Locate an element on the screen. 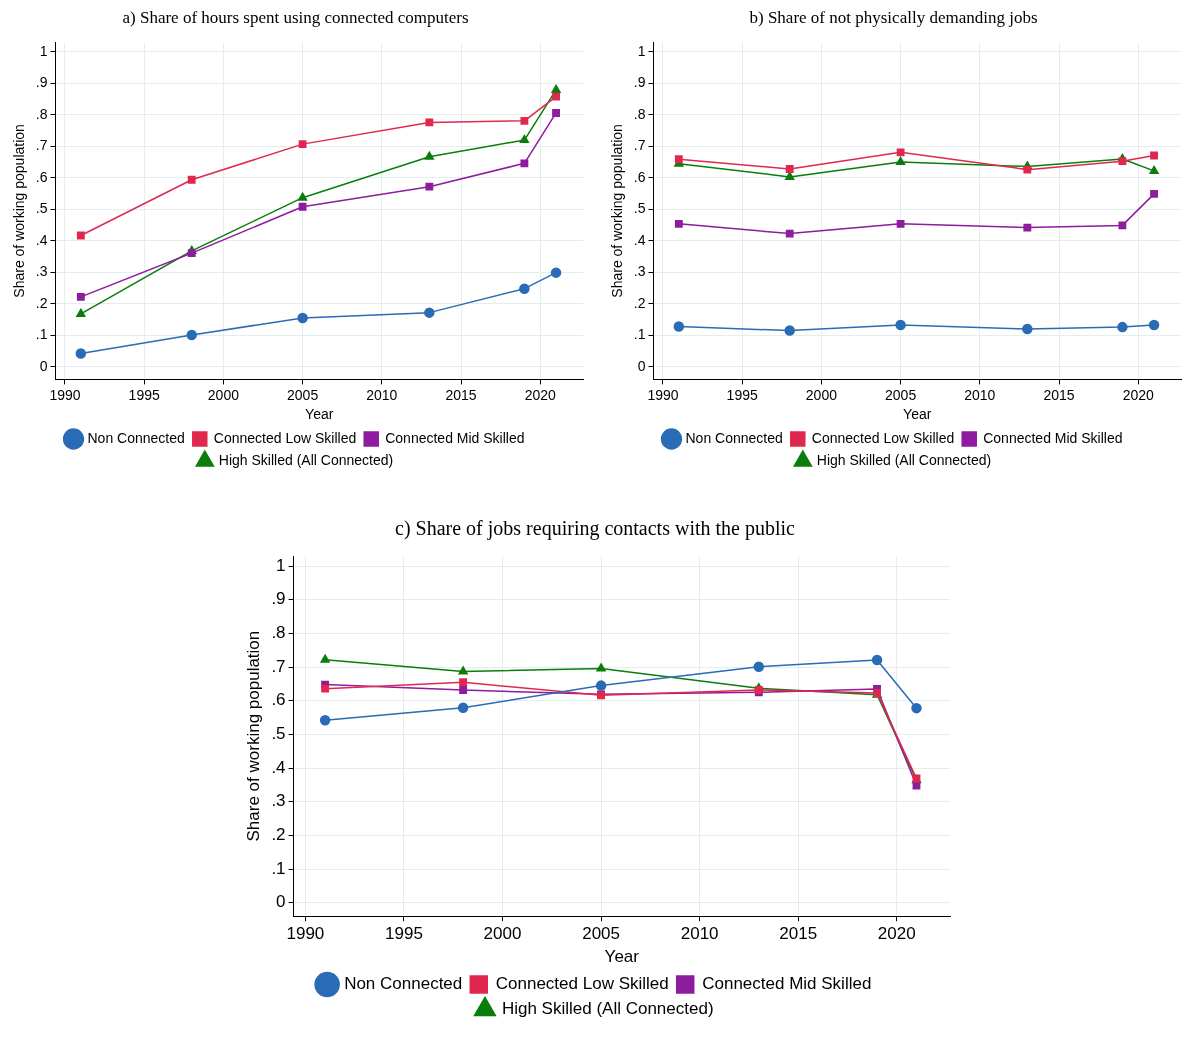 This screenshot has height=1048, width=1199. chart-title: b) Share of not physically demanding jobs is located at coordinates (893, 17).